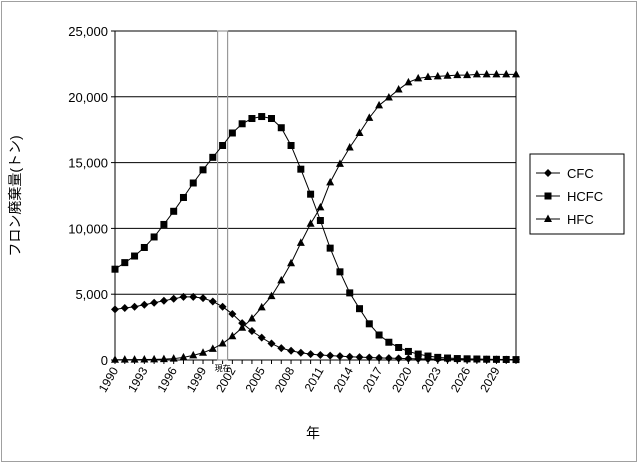 This screenshot has height=465, width=640. I want to click on x-tick-label: 1993, so click(138, 379).